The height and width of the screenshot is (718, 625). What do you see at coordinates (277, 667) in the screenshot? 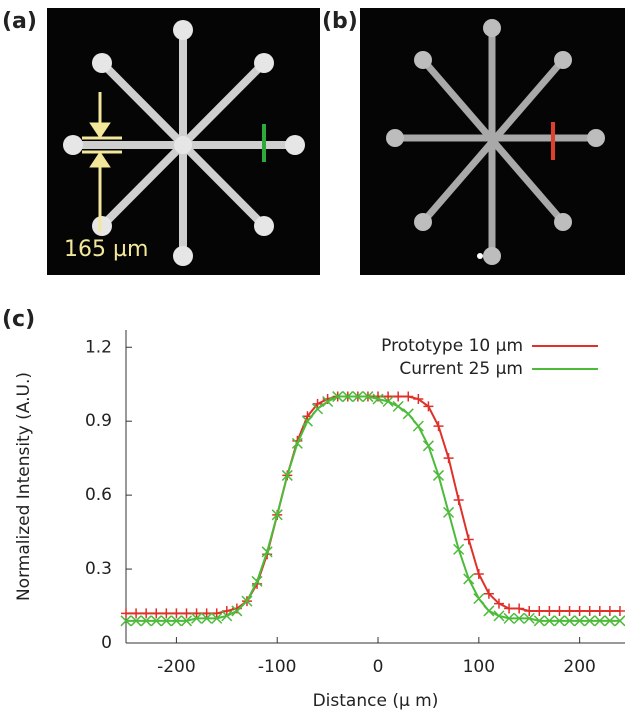
I see `x-tick-label: -100` at bounding box center [277, 667].